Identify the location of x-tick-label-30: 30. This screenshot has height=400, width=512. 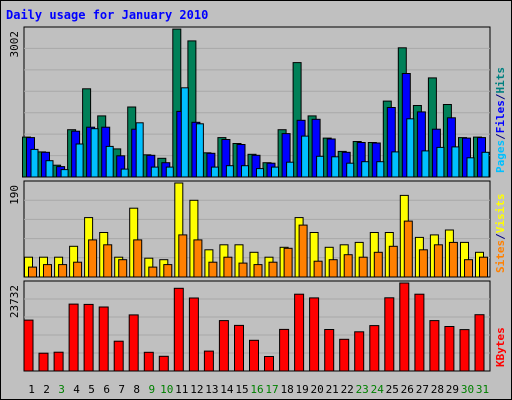
(467, 389).